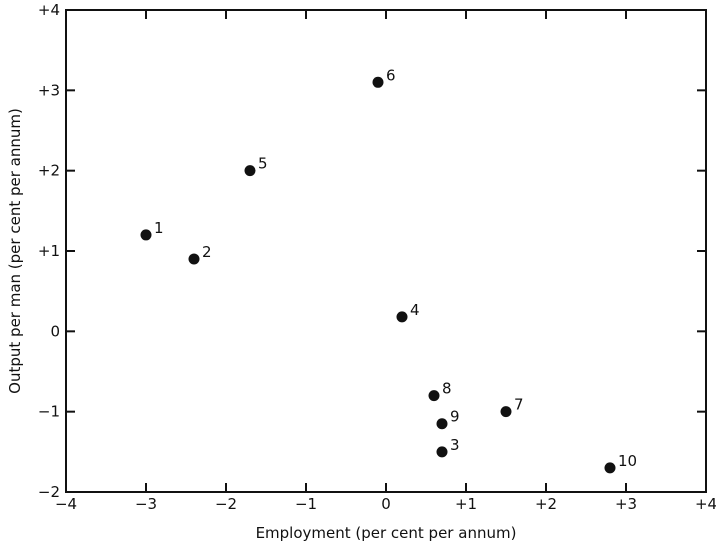 This screenshot has width=716, height=544. What do you see at coordinates (391, 75) in the screenshot?
I see `data-point-label-6: 6` at bounding box center [391, 75].